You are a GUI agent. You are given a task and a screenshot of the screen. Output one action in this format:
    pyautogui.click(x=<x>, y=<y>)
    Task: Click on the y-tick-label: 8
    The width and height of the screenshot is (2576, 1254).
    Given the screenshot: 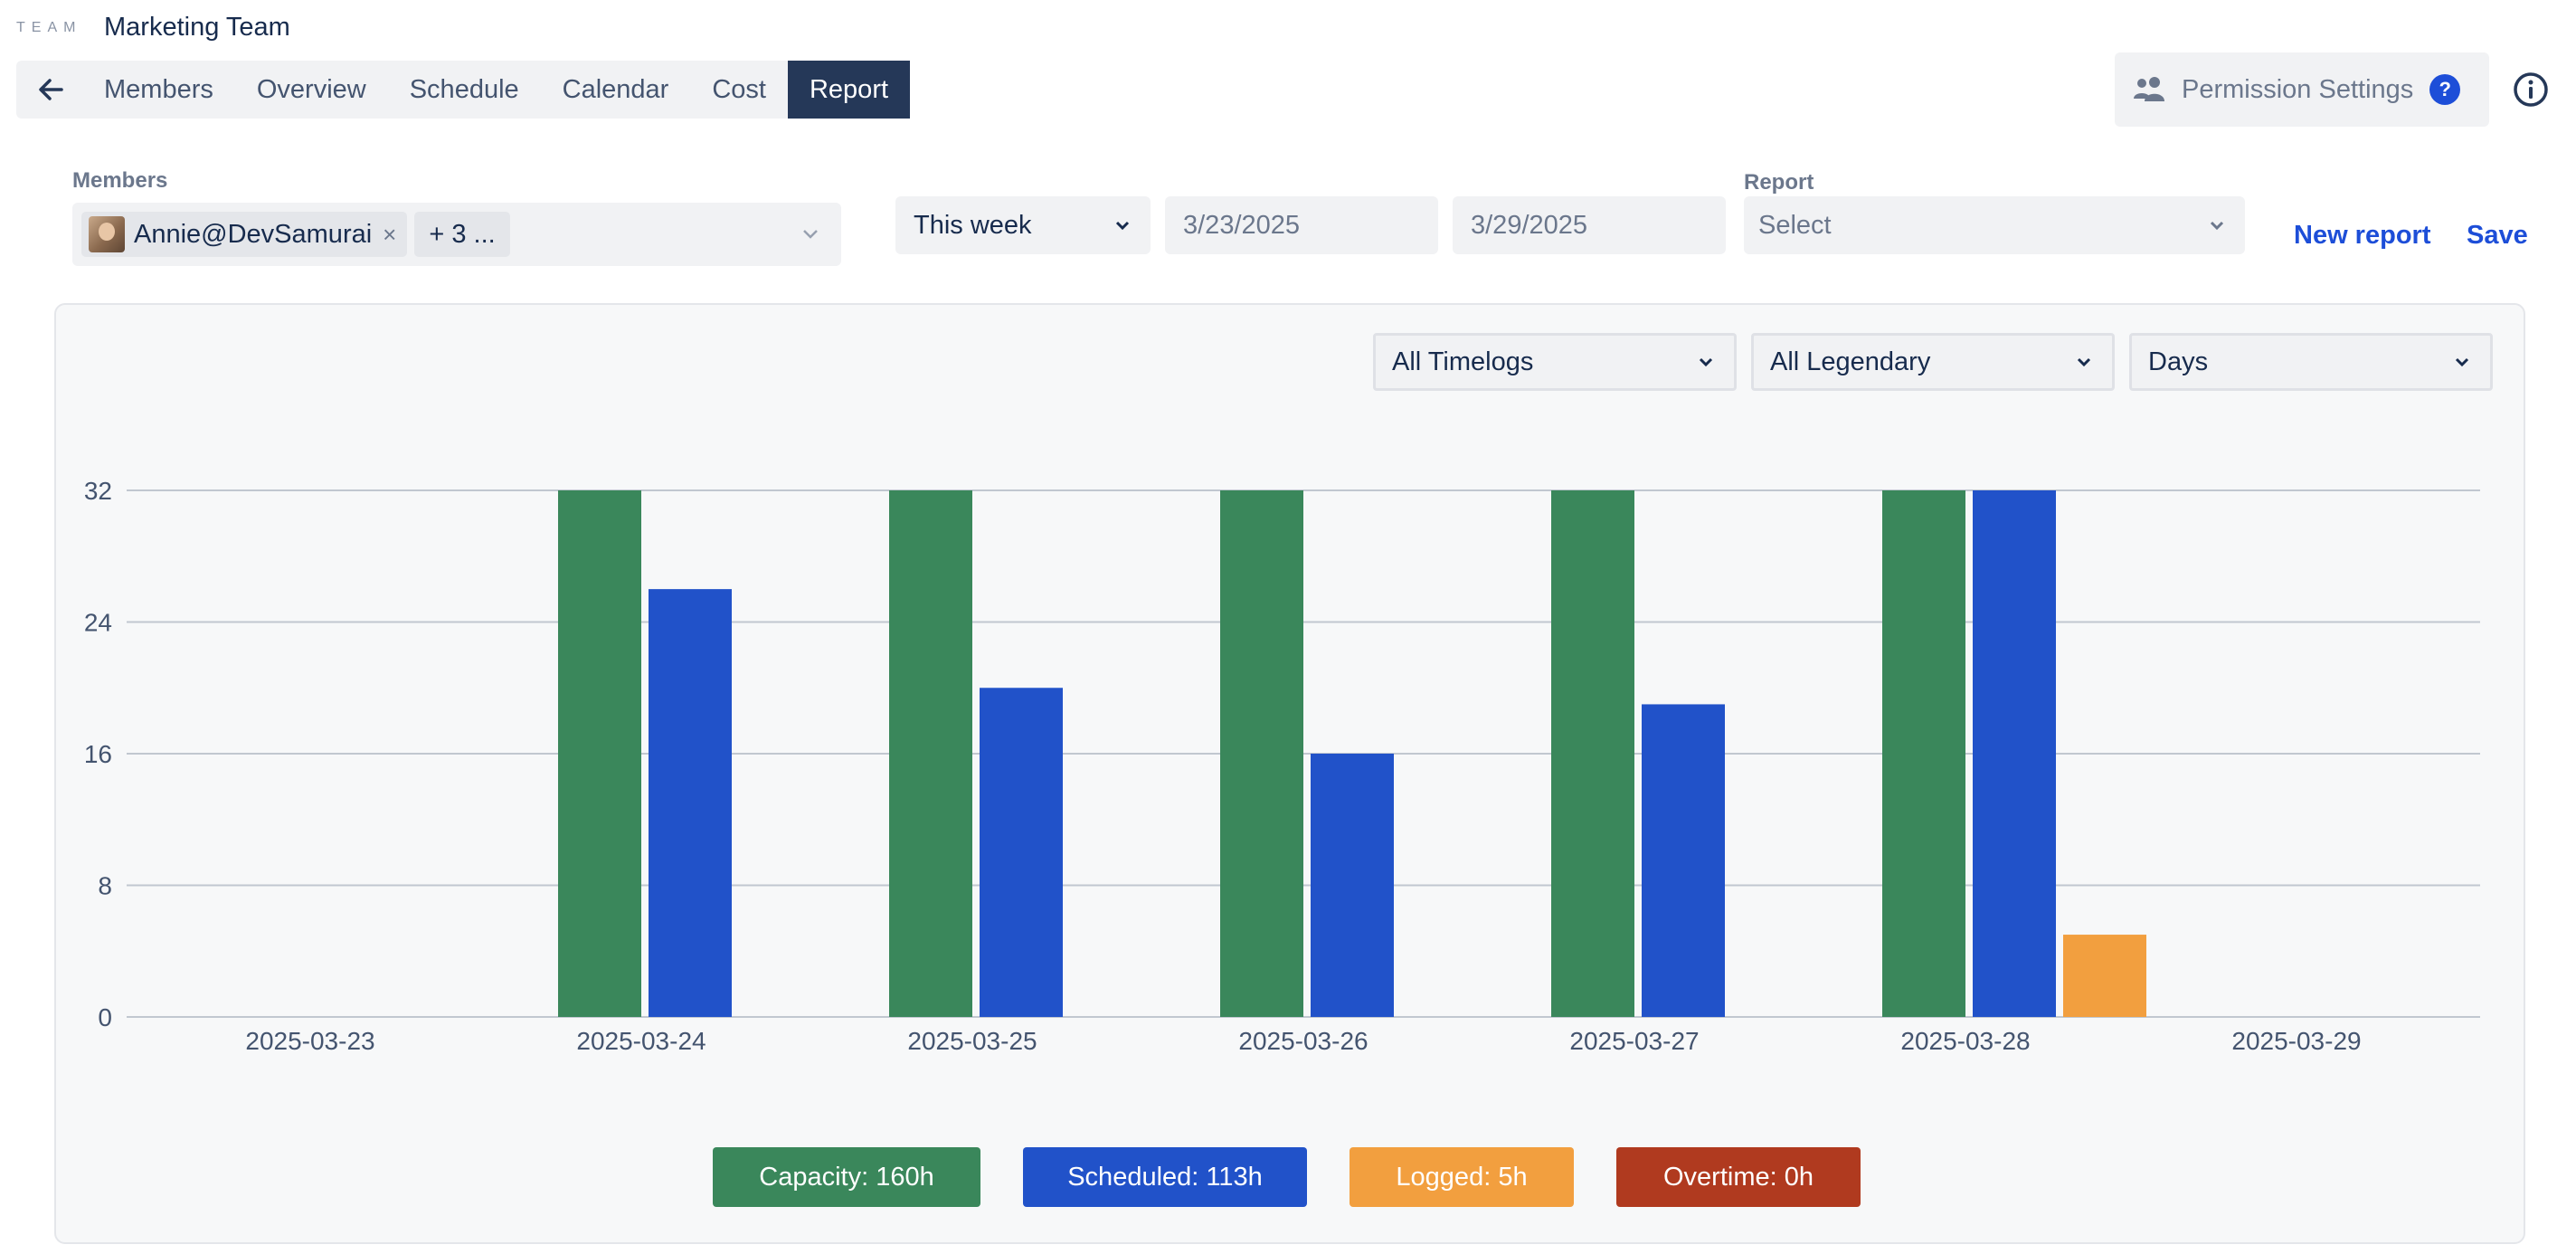 What is the action you would take?
    pyautogui.click(x=105, y=886)
    